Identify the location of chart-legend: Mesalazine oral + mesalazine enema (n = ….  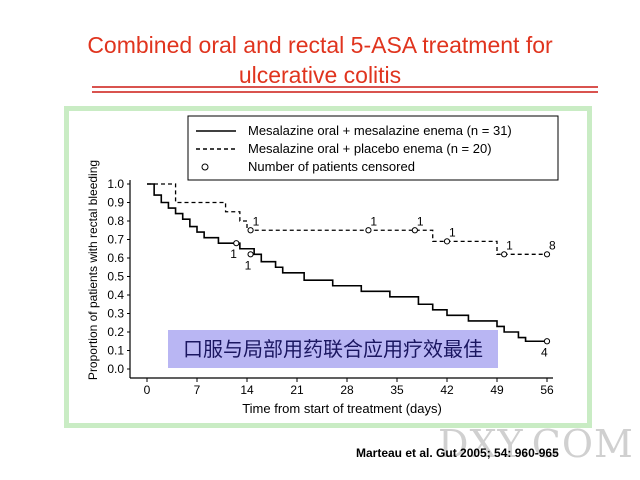
(373, 148).